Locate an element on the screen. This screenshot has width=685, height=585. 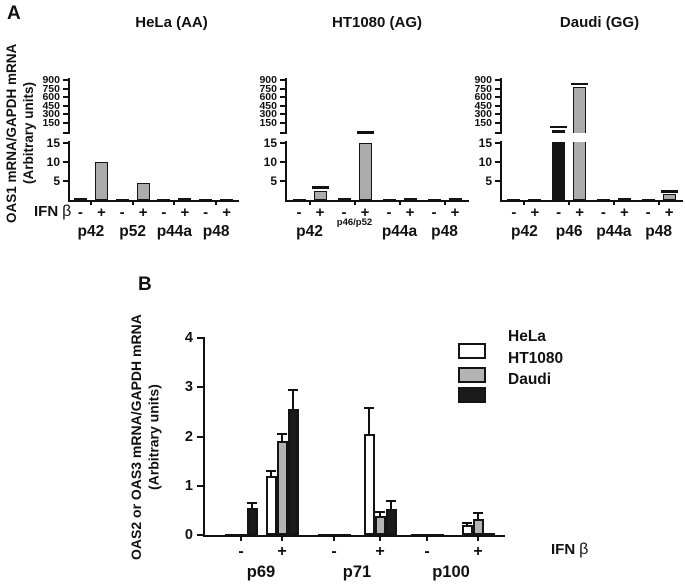
panel-b-y-axis-label-line1: OAS2 or OAS3 mRNA/GAPDH mRNA is located at coordinates (136, 437).